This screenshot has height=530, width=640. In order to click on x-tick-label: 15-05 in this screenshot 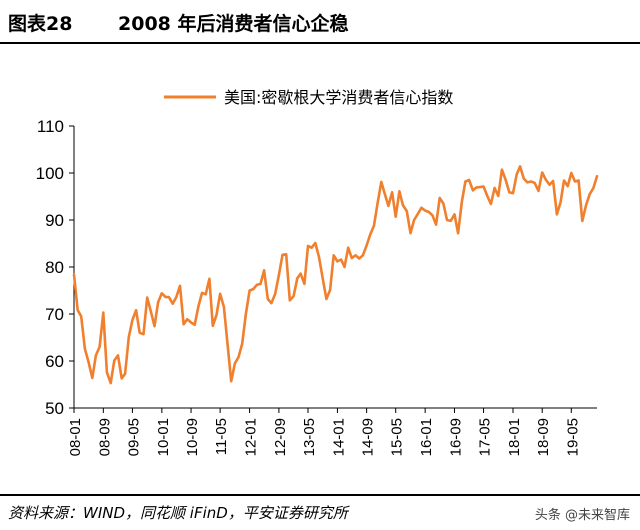, I will do `click(397, 437)`.